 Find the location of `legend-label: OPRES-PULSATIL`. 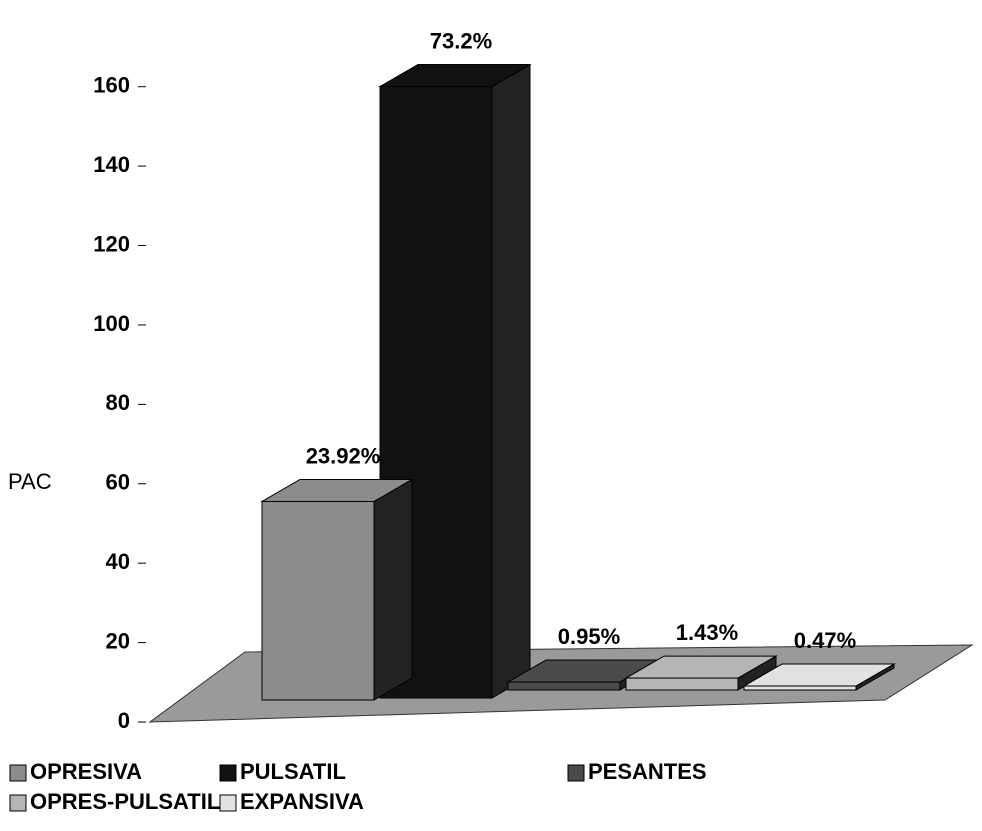

legend-label: OPRES-PULSATIL is located at coordinates (125, 801).